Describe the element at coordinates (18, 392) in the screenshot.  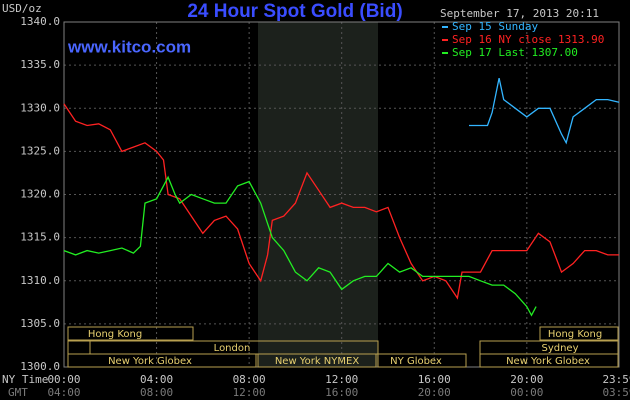
I see `x2-axis-label: GMT` at that location.